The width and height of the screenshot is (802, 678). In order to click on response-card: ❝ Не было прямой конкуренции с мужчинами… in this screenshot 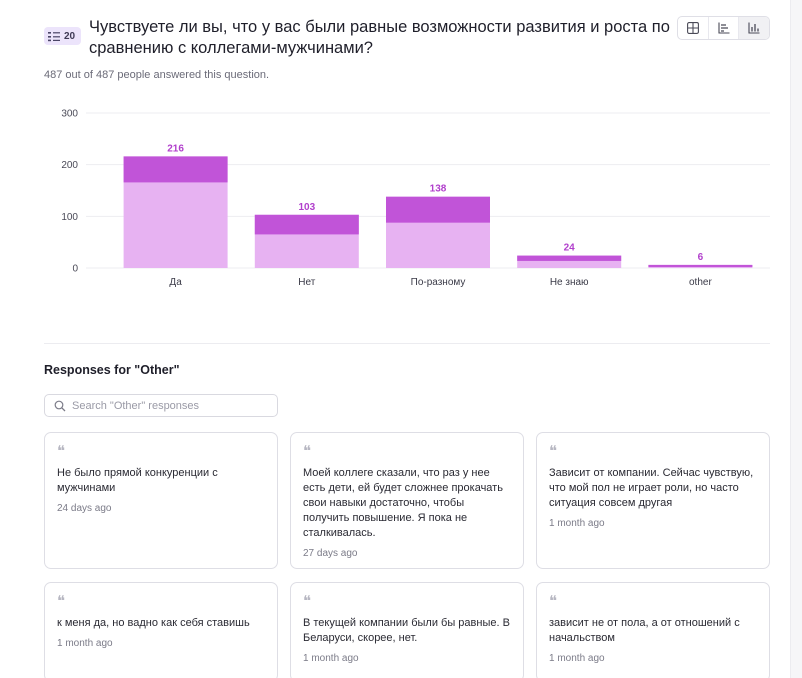, I will do `click(161, 500)`.